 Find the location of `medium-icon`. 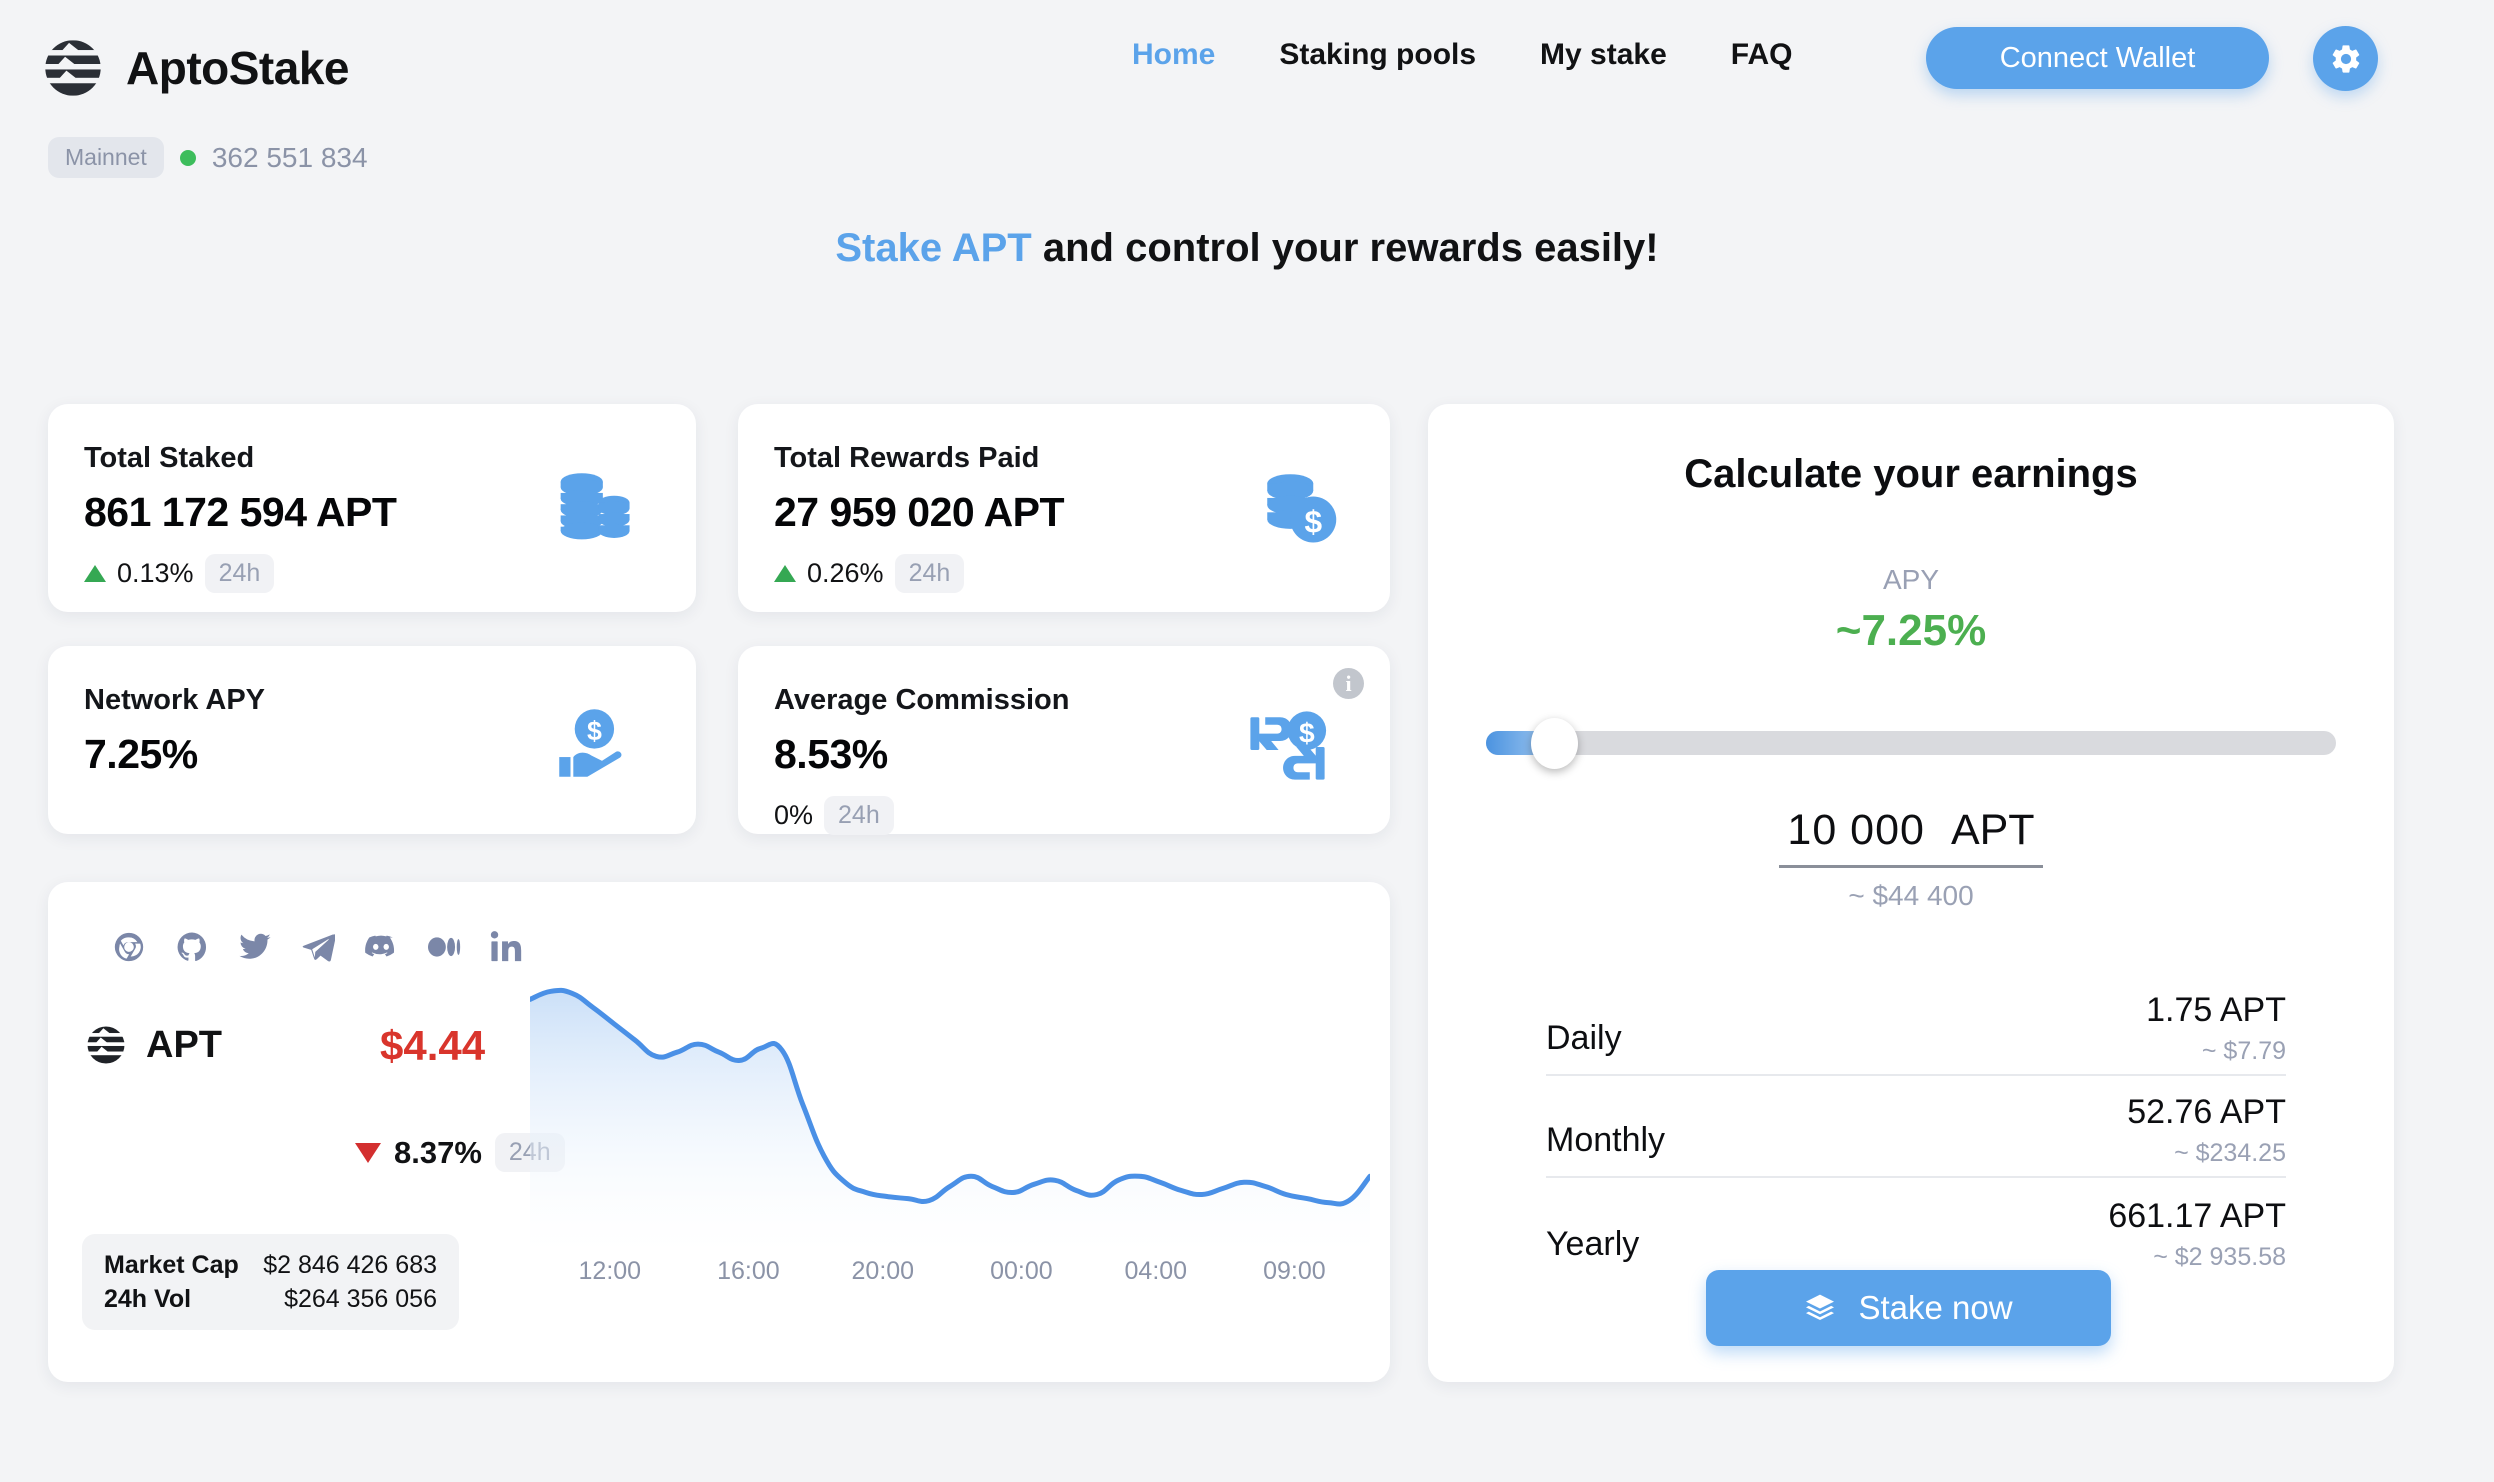

medium-icon is located at coordinates (444, 947).